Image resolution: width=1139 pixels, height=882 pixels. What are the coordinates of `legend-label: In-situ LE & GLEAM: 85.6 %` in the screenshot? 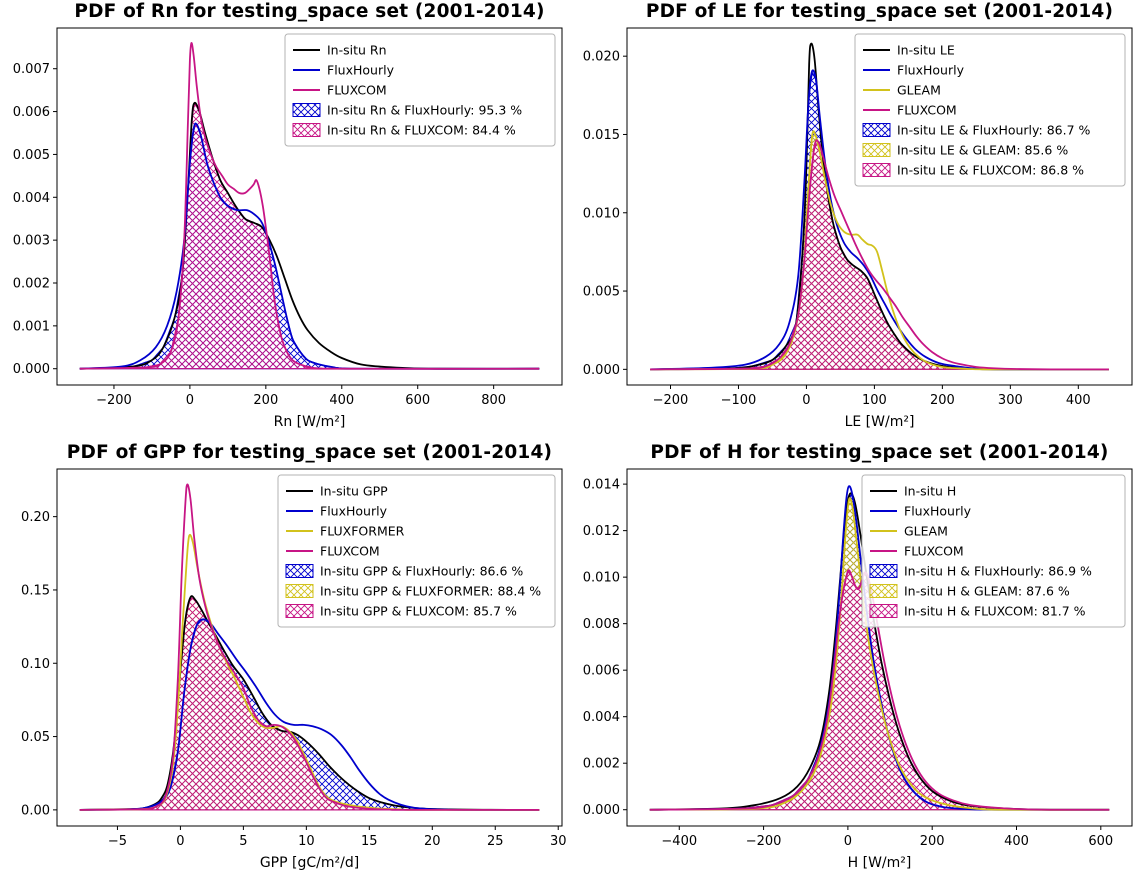 It's located at (982, 150).